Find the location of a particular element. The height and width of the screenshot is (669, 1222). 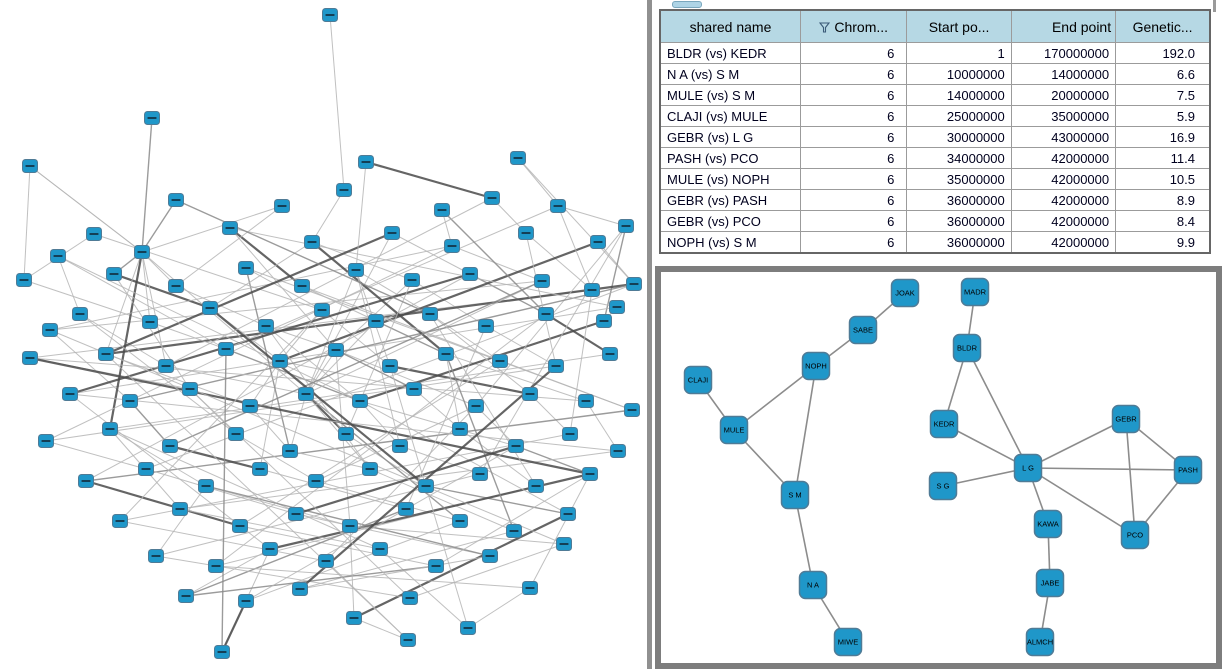

table-cell: 7.5 is located at coordinates (1163, 95).